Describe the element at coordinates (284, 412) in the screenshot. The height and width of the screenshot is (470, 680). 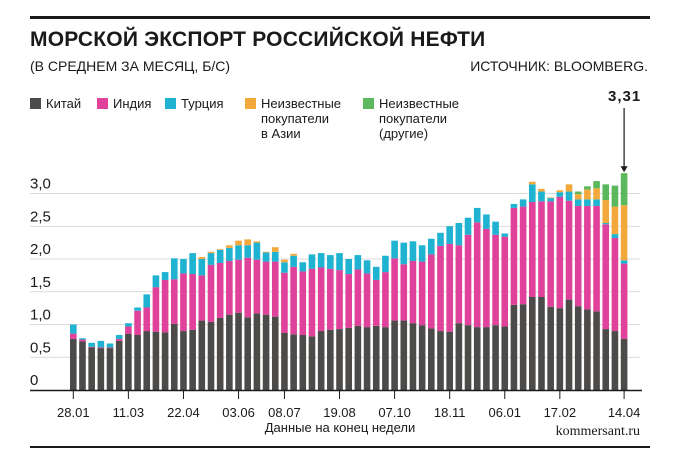
I see `x-tick-label: 08.07` at that location.